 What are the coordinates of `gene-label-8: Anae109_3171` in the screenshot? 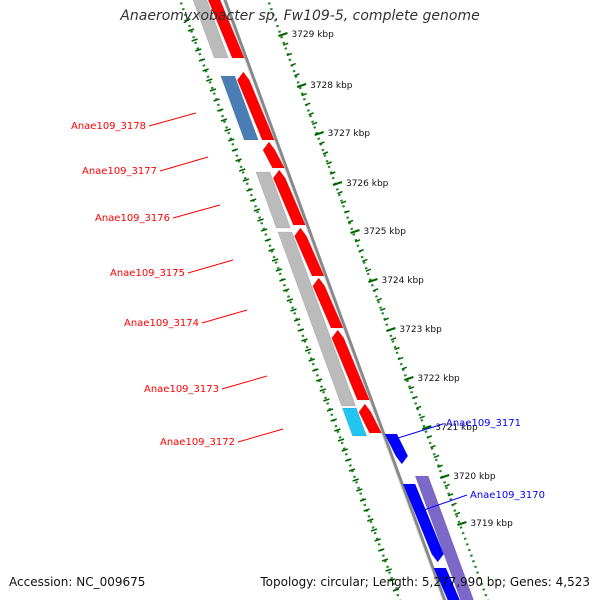 It's located at (483, 423).